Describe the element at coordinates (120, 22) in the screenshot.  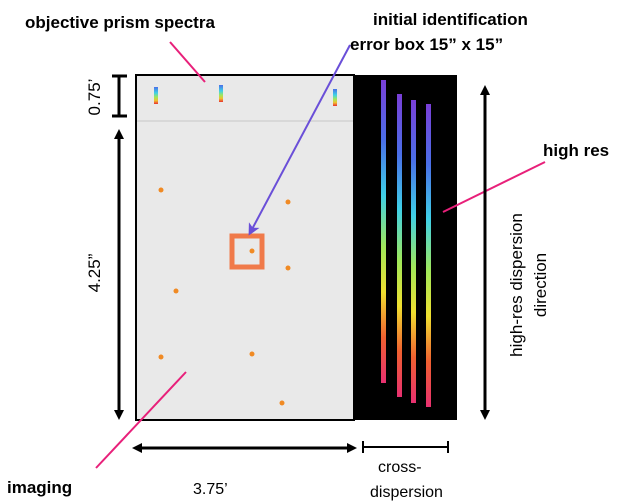
I see `label-objective-prism-spectra: objective prism spectra` at that location.